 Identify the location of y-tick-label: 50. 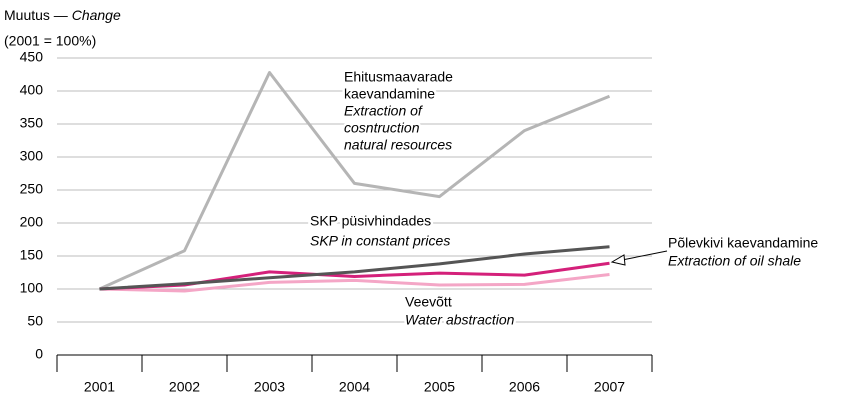
(35, 321).